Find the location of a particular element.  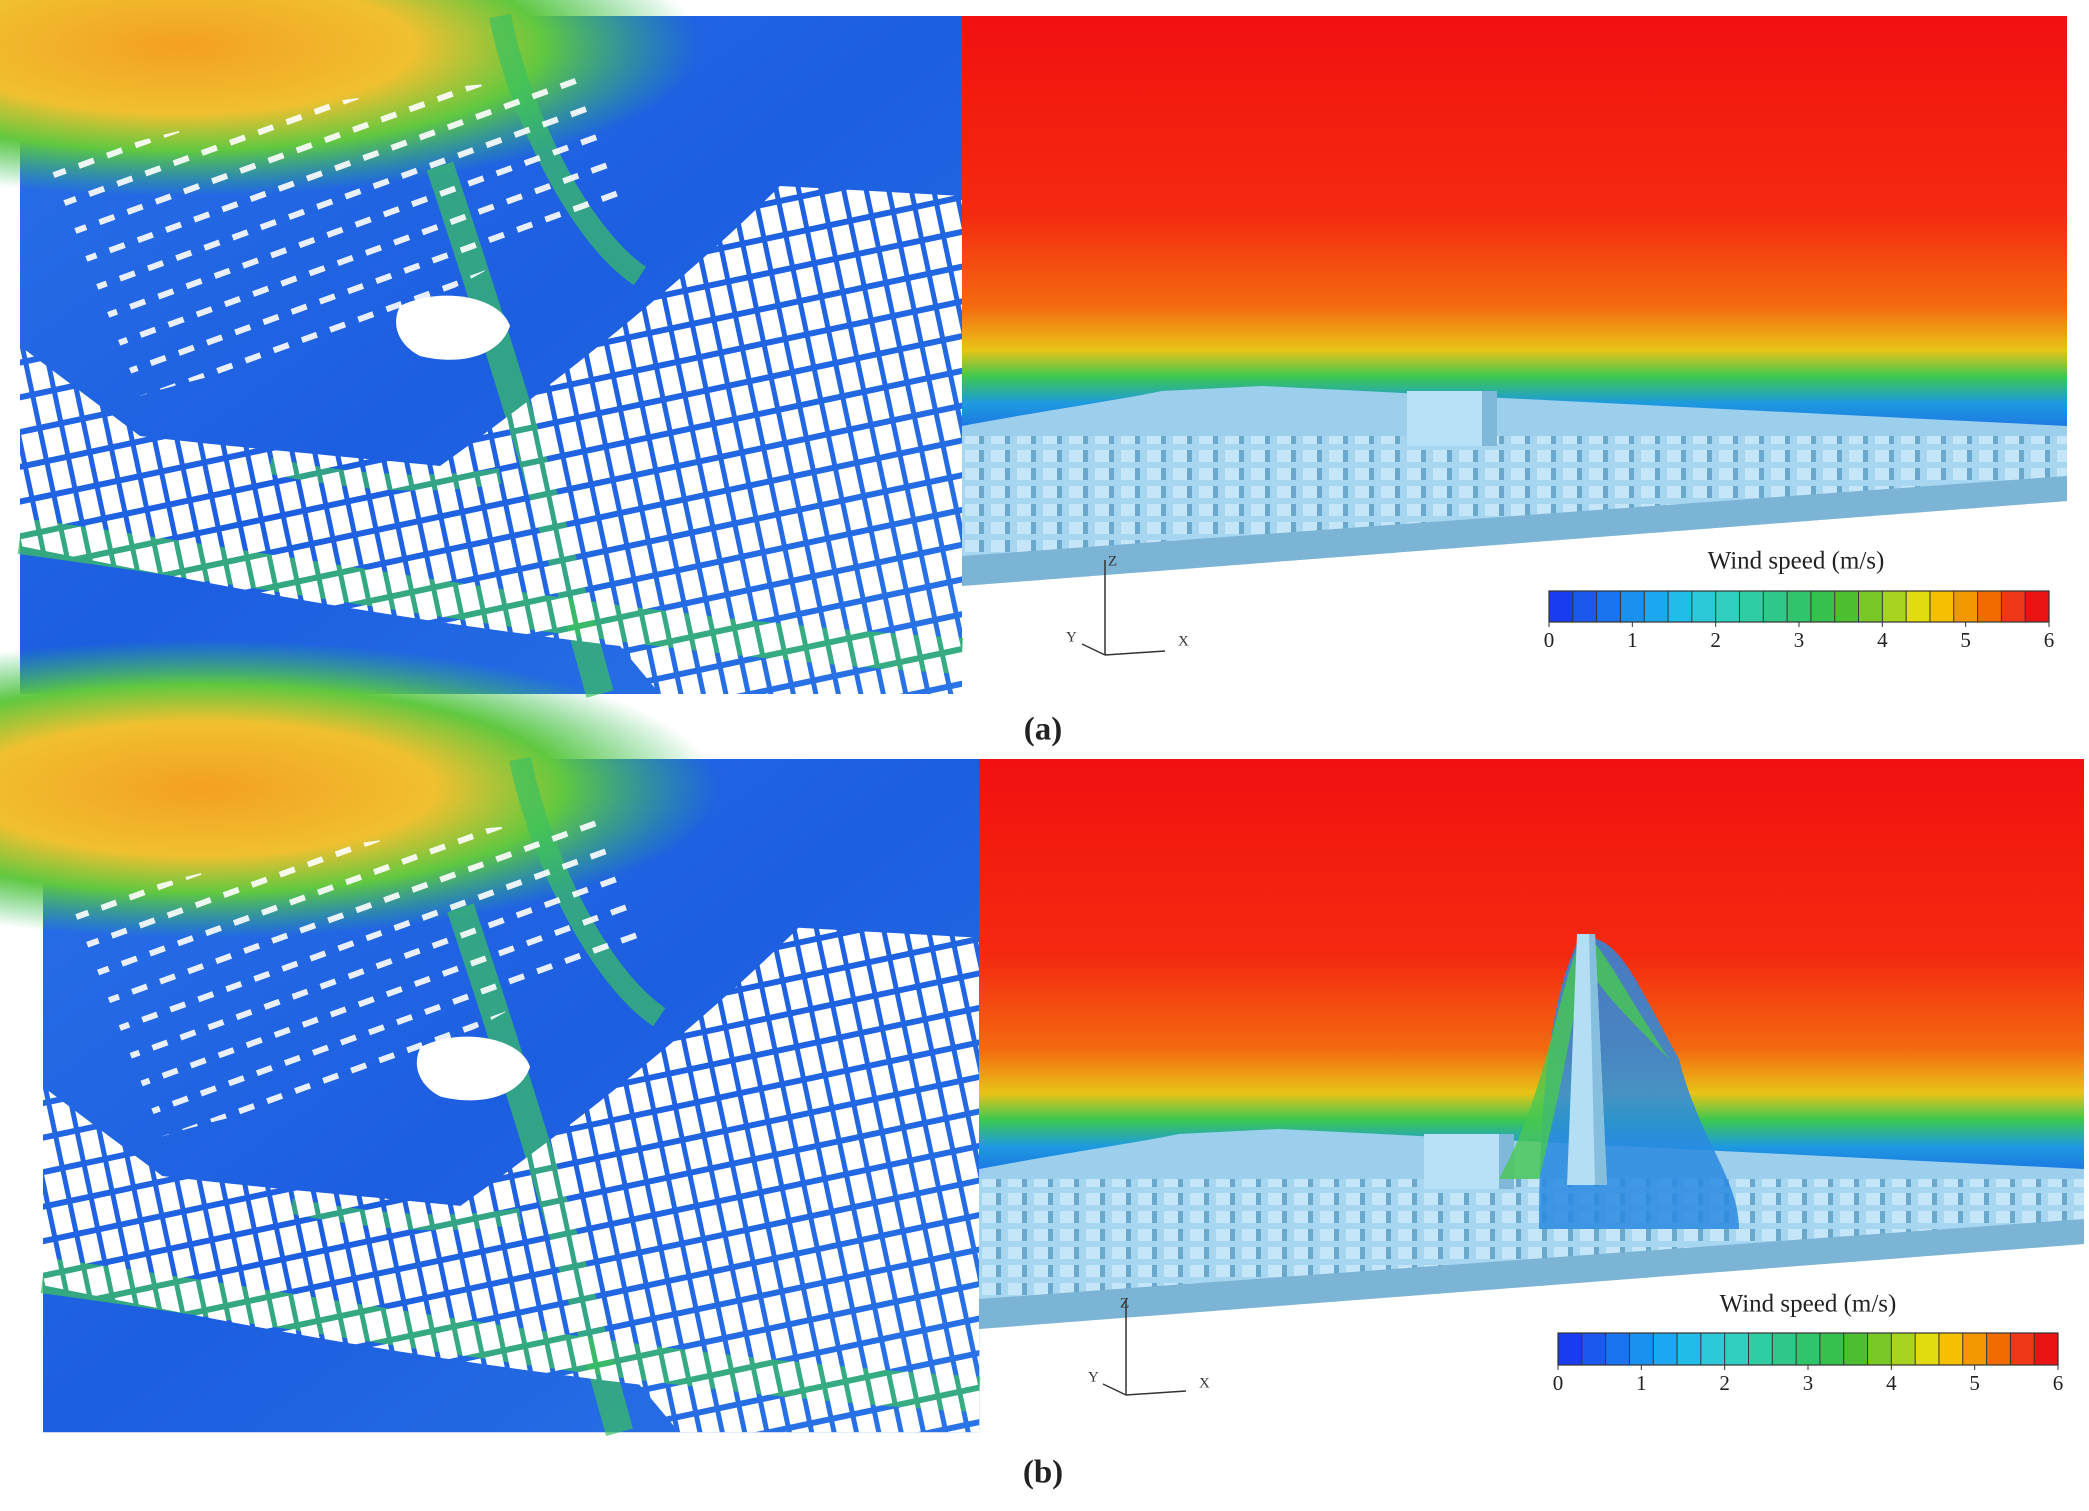

panel-a-annotations: Wind speed (m/s) Z Y X (a) is located at coordinates (1454, 648).